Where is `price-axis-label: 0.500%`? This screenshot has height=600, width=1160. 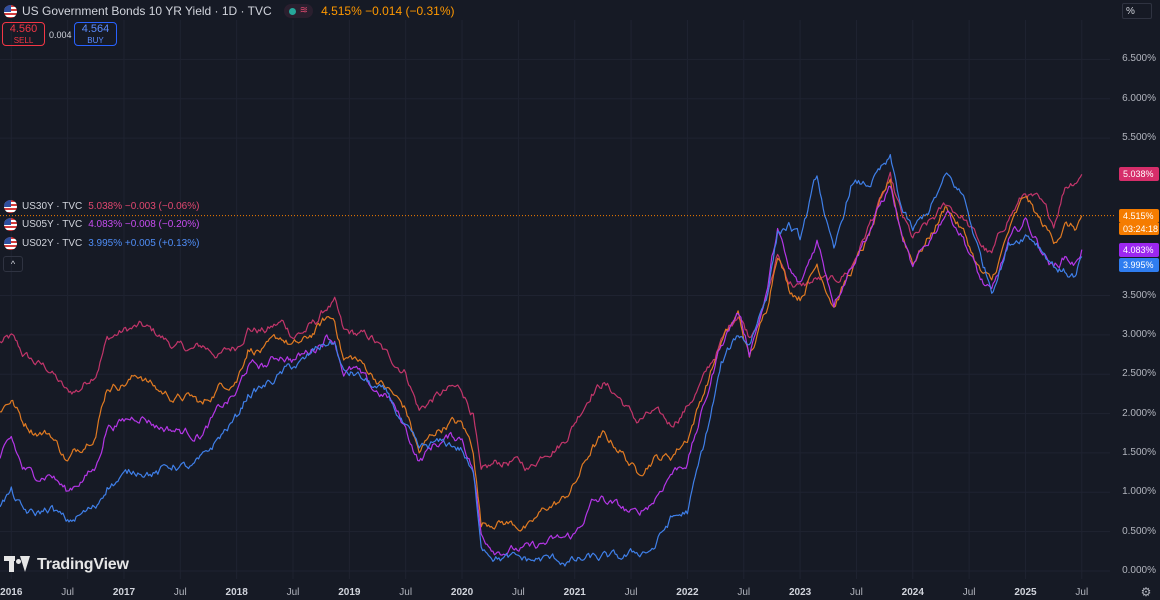
price-axis-label: 0.500% is located at coordinates (1139, 531).